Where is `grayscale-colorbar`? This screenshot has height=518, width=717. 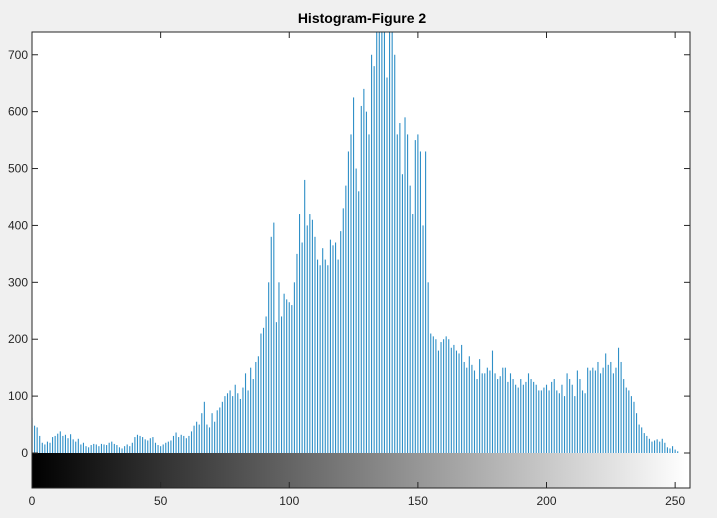 grayscale-colorbar is located at coordinates (360, 470).